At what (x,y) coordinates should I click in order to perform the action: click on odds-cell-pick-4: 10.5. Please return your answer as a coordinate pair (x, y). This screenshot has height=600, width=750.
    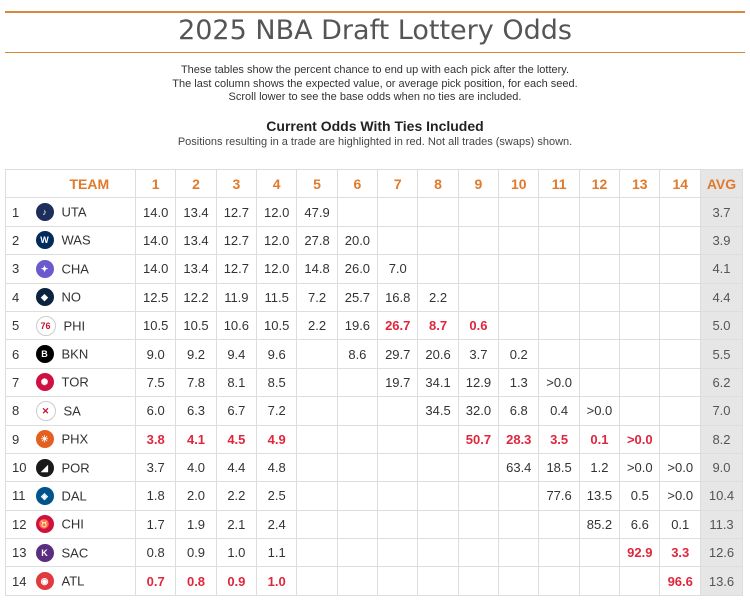
    Looking at the image, I should click on (277, 325).